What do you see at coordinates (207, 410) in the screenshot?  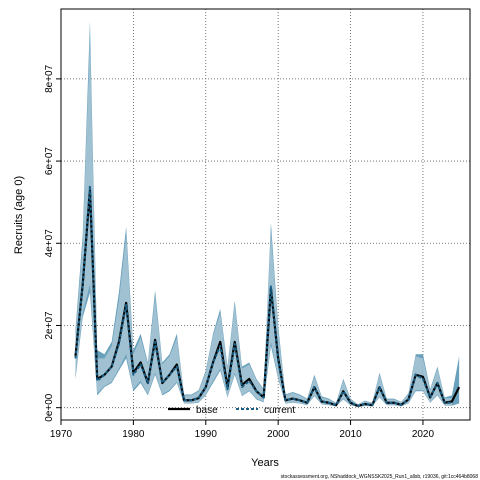 I see `legend-base-label: base` at bounding box center [207, 410].